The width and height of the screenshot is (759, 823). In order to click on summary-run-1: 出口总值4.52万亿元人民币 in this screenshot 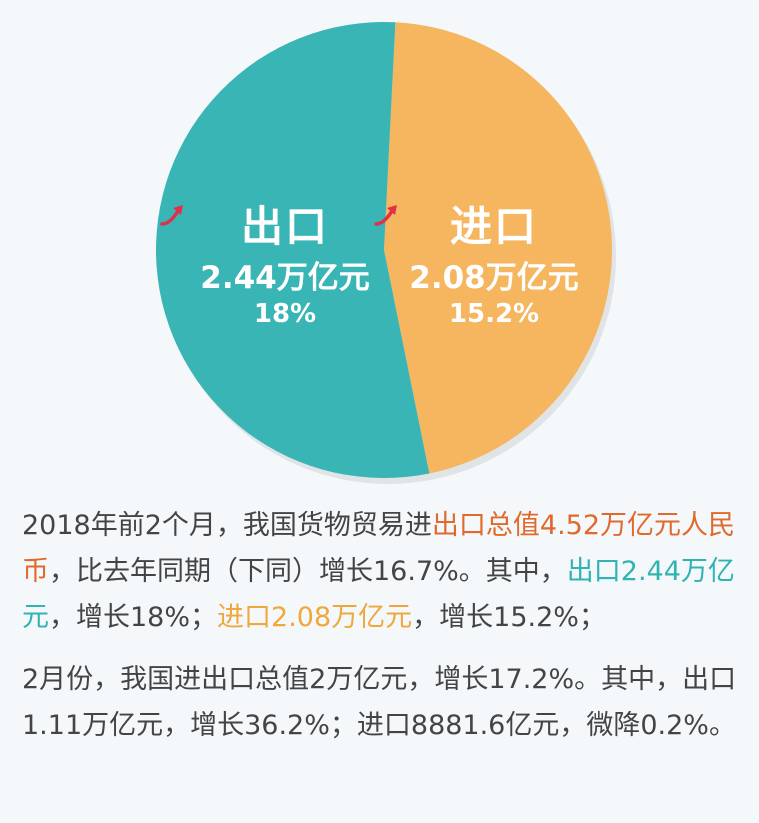, I will do `click(379, 548)`.